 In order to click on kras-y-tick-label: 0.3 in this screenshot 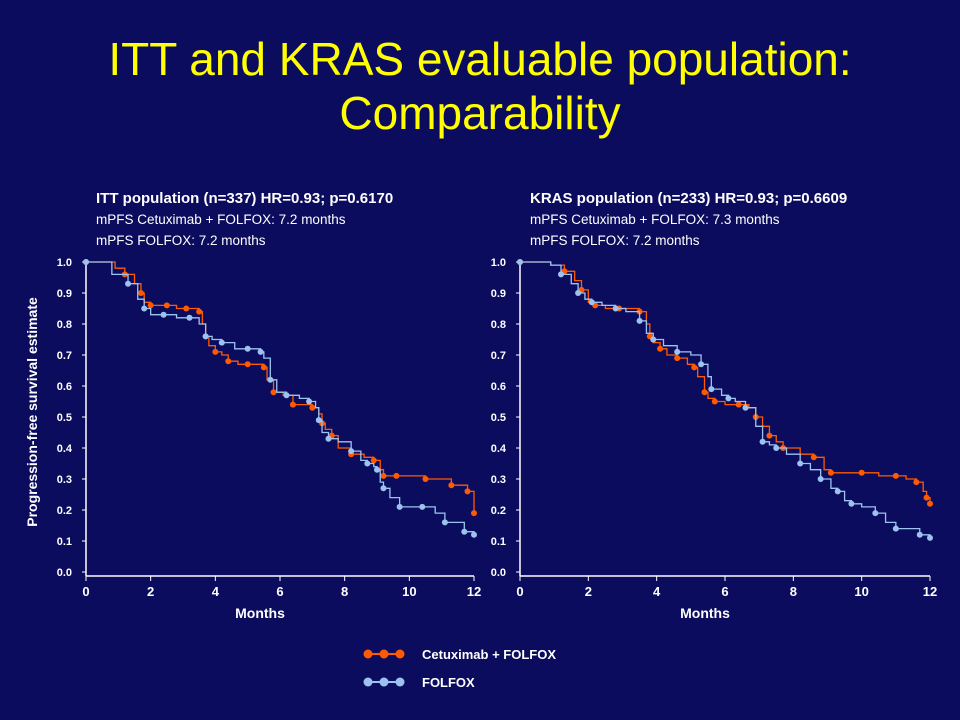, I will do `click(498, 480)`.